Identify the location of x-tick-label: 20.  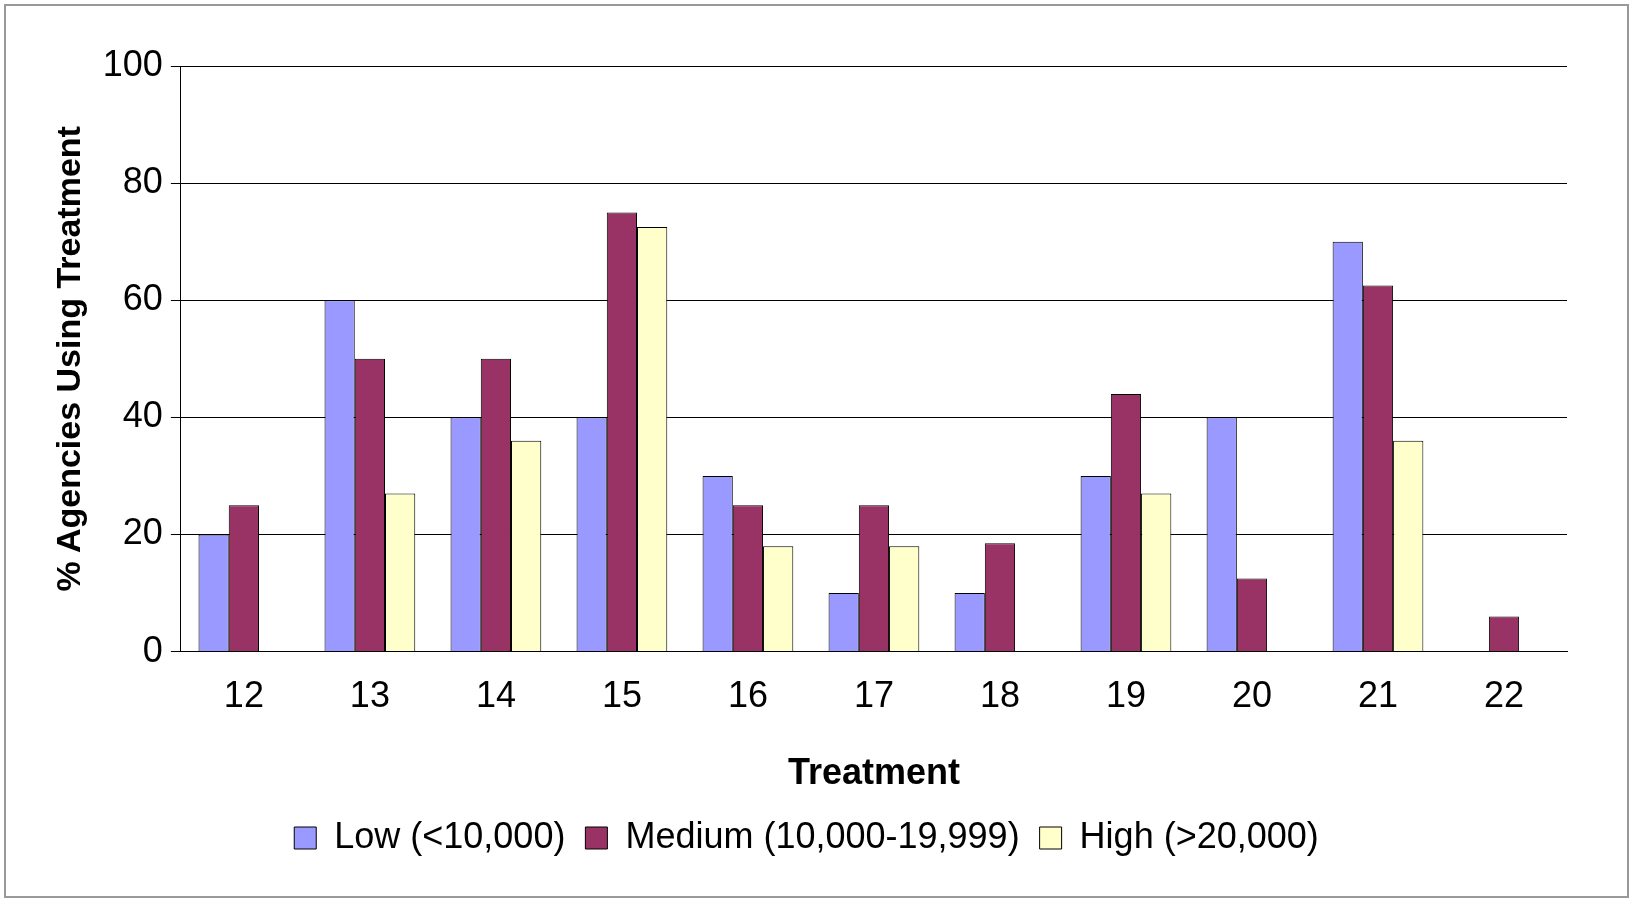
(1251, 695).